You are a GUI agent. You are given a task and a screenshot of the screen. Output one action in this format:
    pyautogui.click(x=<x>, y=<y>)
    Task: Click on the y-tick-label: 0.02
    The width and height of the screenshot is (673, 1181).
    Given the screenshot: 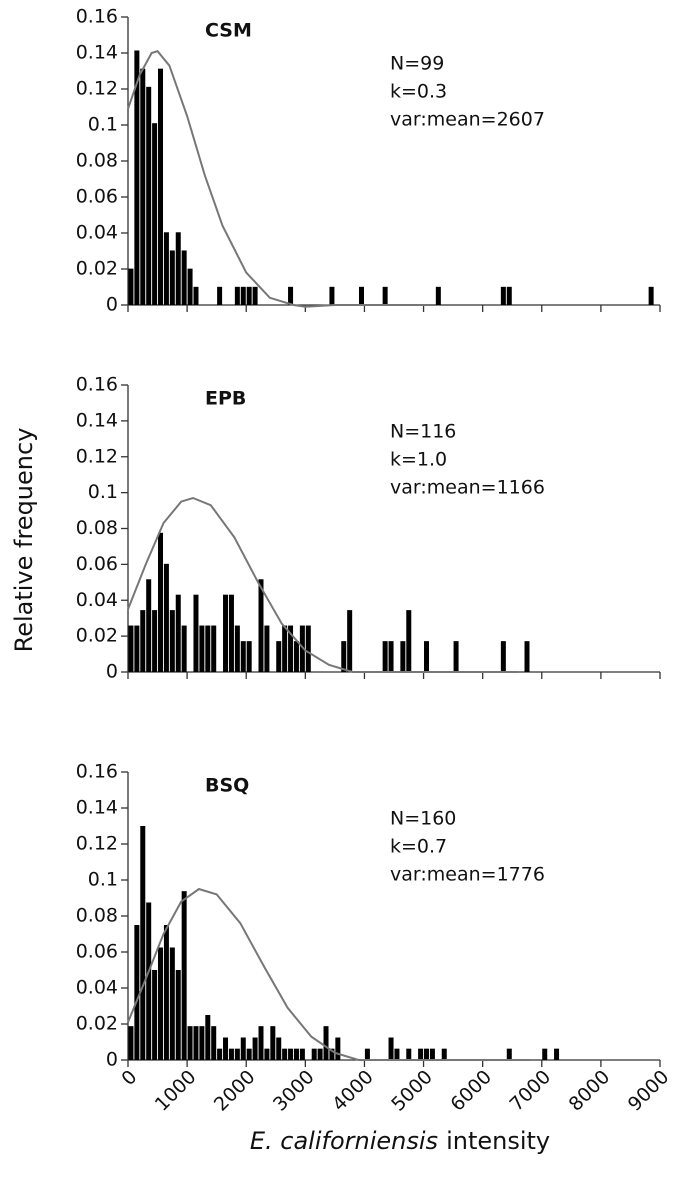 What is the action you would take?
    pyautogui.click(x=97, y=269)
    